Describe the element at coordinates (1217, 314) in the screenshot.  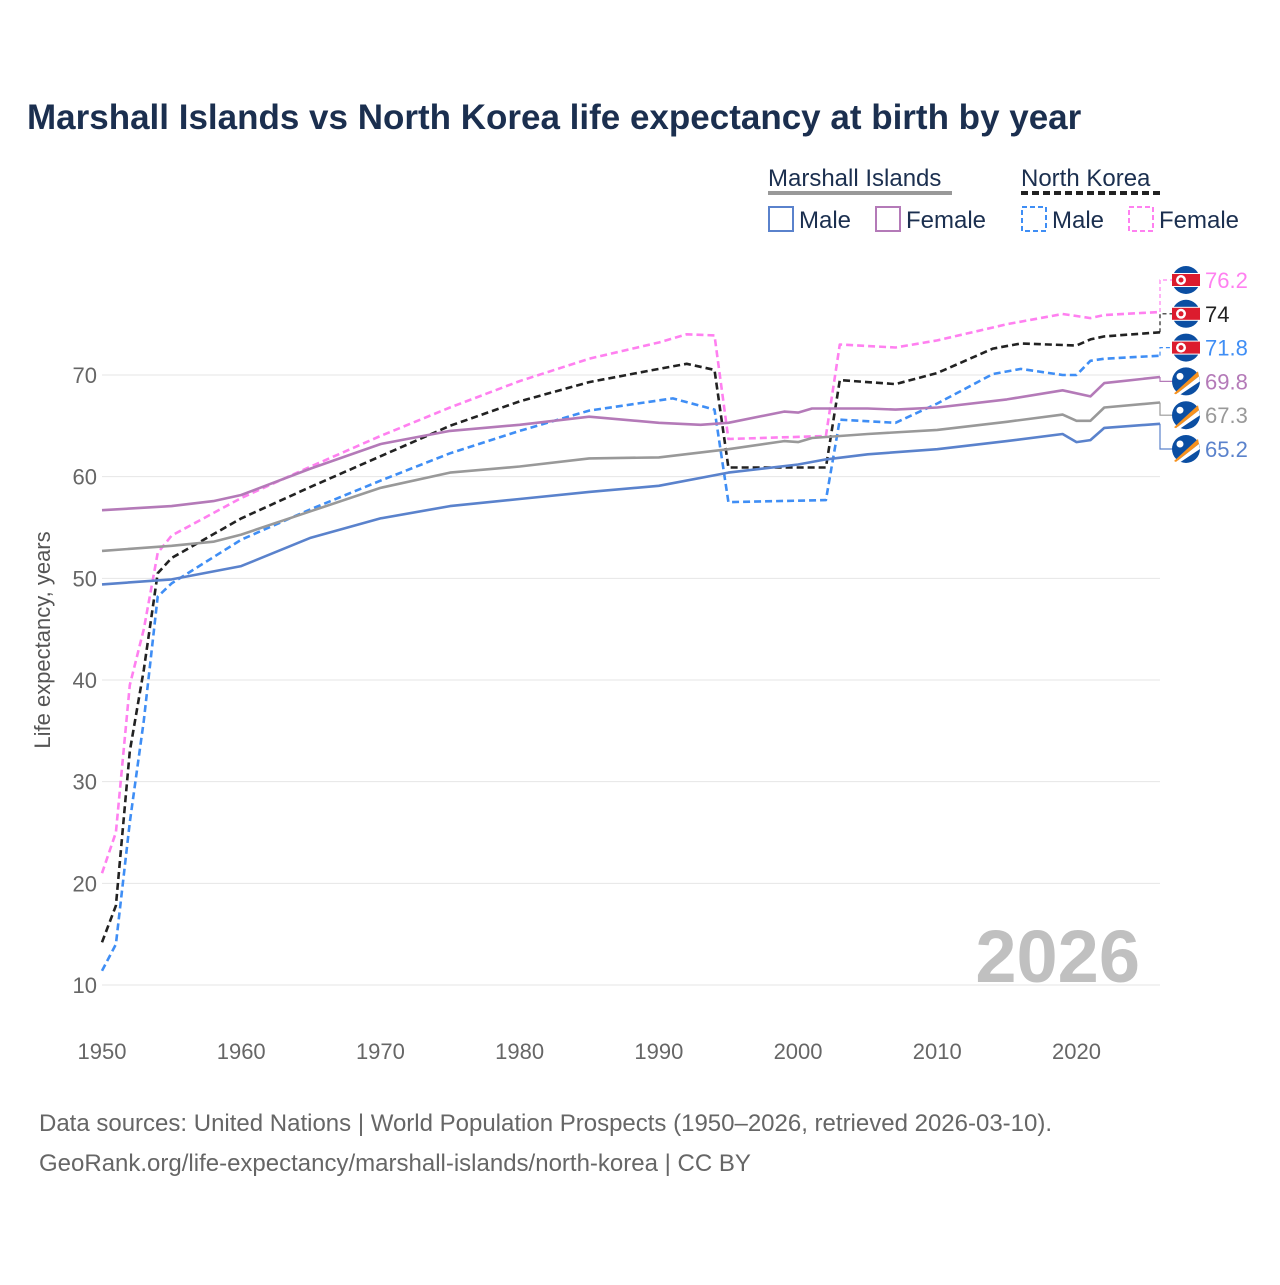
I see `end-label-value: 74` at that location.